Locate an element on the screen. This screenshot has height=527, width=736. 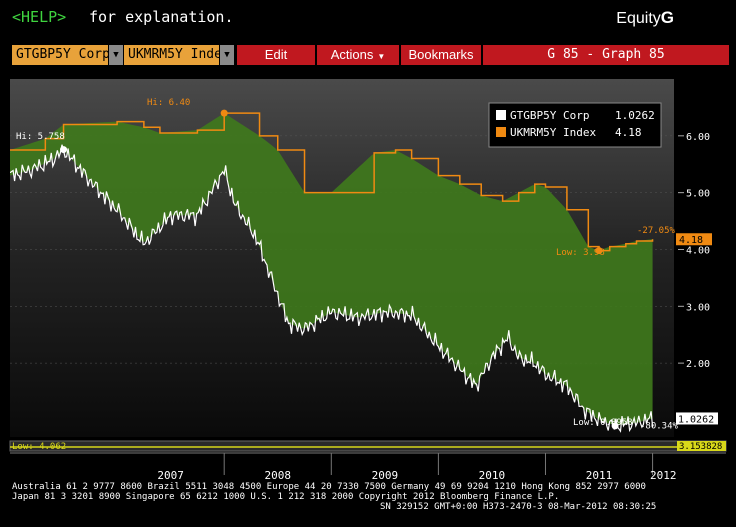
security2-dropdown-icon: ▼ is located at coordinates (227, 55).